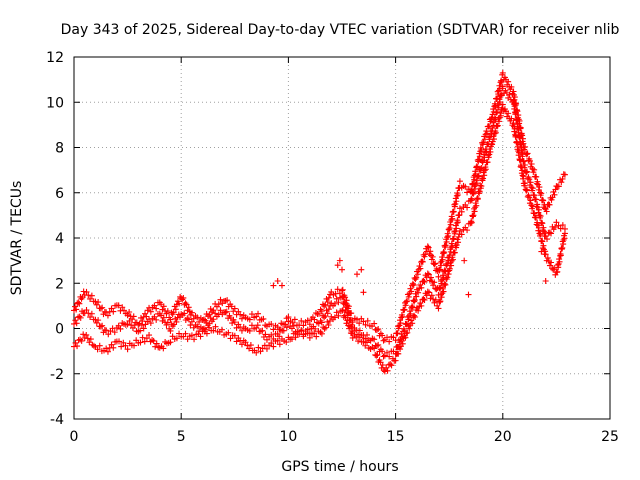  Describe the element at coordinates (59, 330) in the screenshot. I see `y-tick-label: 0` at that location.